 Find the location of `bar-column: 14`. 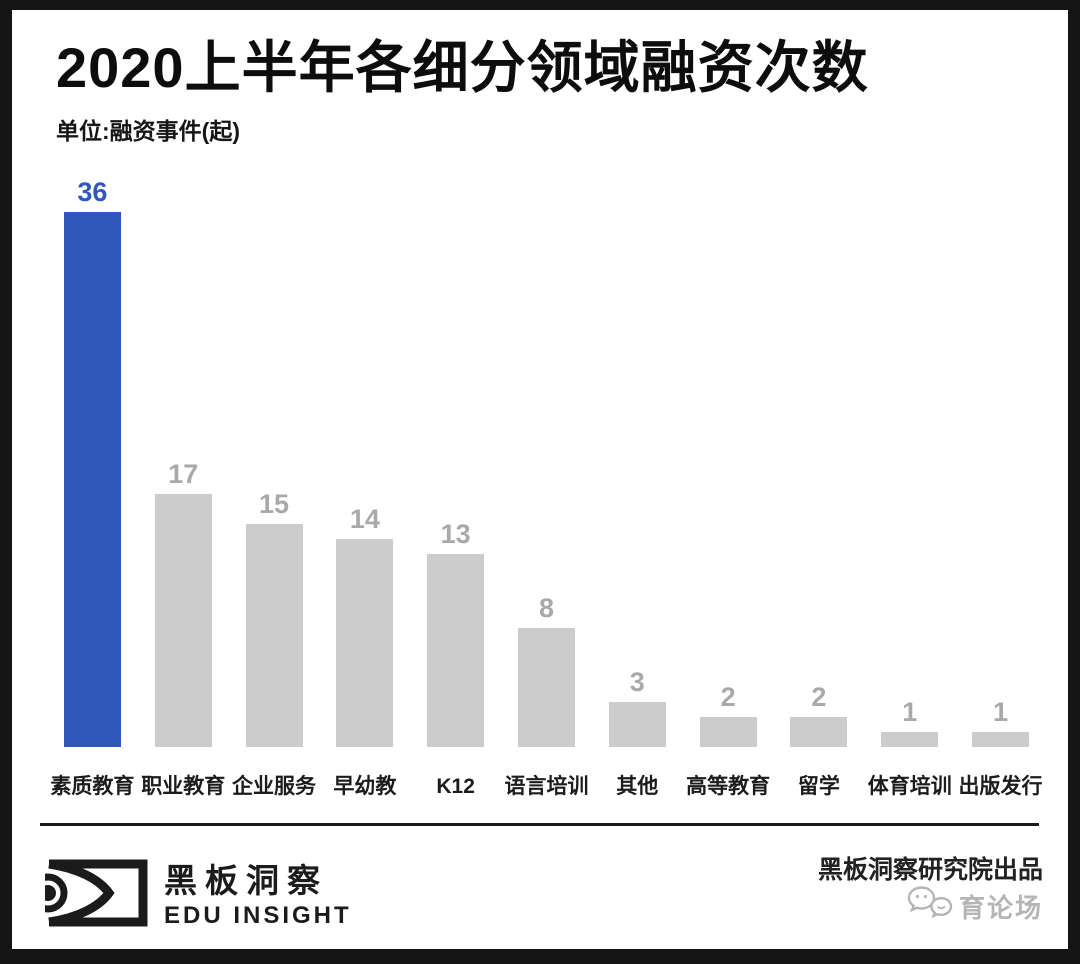

bar-column: 14 is located at coordinates (364, 626).